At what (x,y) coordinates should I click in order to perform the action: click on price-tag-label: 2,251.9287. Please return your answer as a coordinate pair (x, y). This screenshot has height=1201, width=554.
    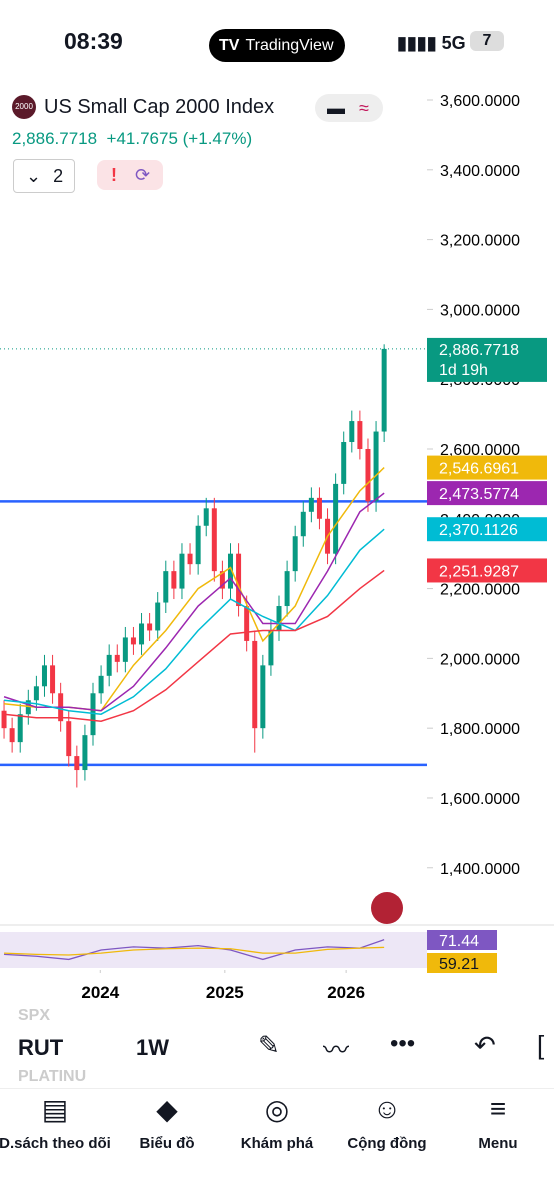
    Looking at the image, I should click on (479, 571).